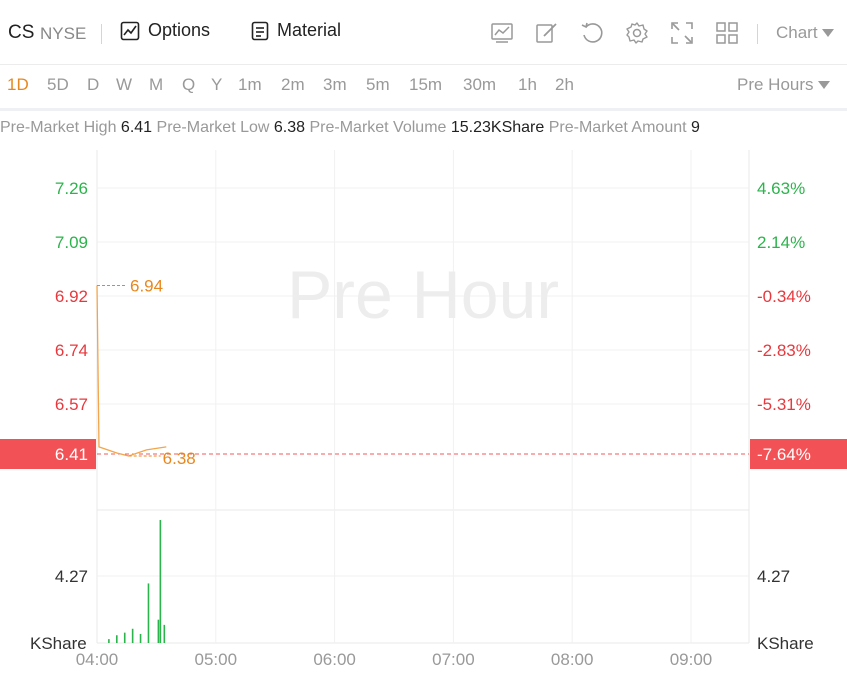 The height and width of the screenshot is (675, 847). I want to click on price-axis-label: 6.57, so click(71, 404).